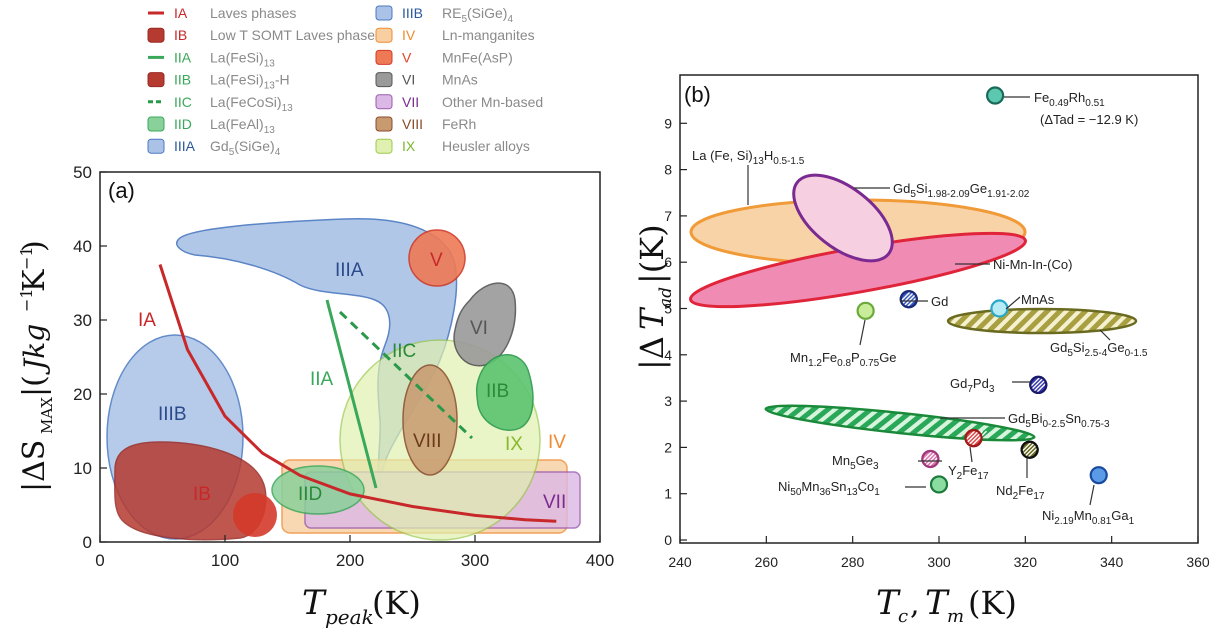 The height and width of the screenshot is (630, 1221). What do you see at coordinates (82, 394) in the screenshot?
I see `y-tick-label-a: 20` at bounding box center [82, 394].